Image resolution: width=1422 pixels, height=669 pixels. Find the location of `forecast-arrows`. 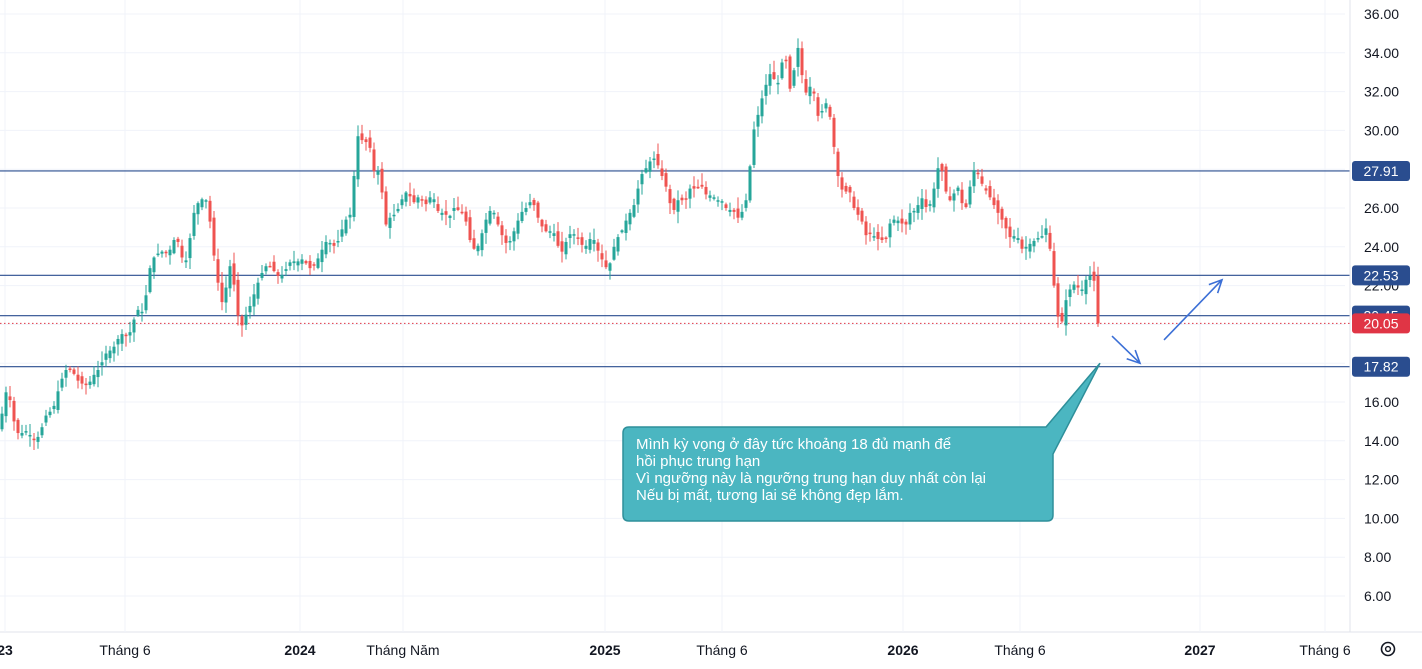

forecast-arrows is located at coordinates (1167, 321).